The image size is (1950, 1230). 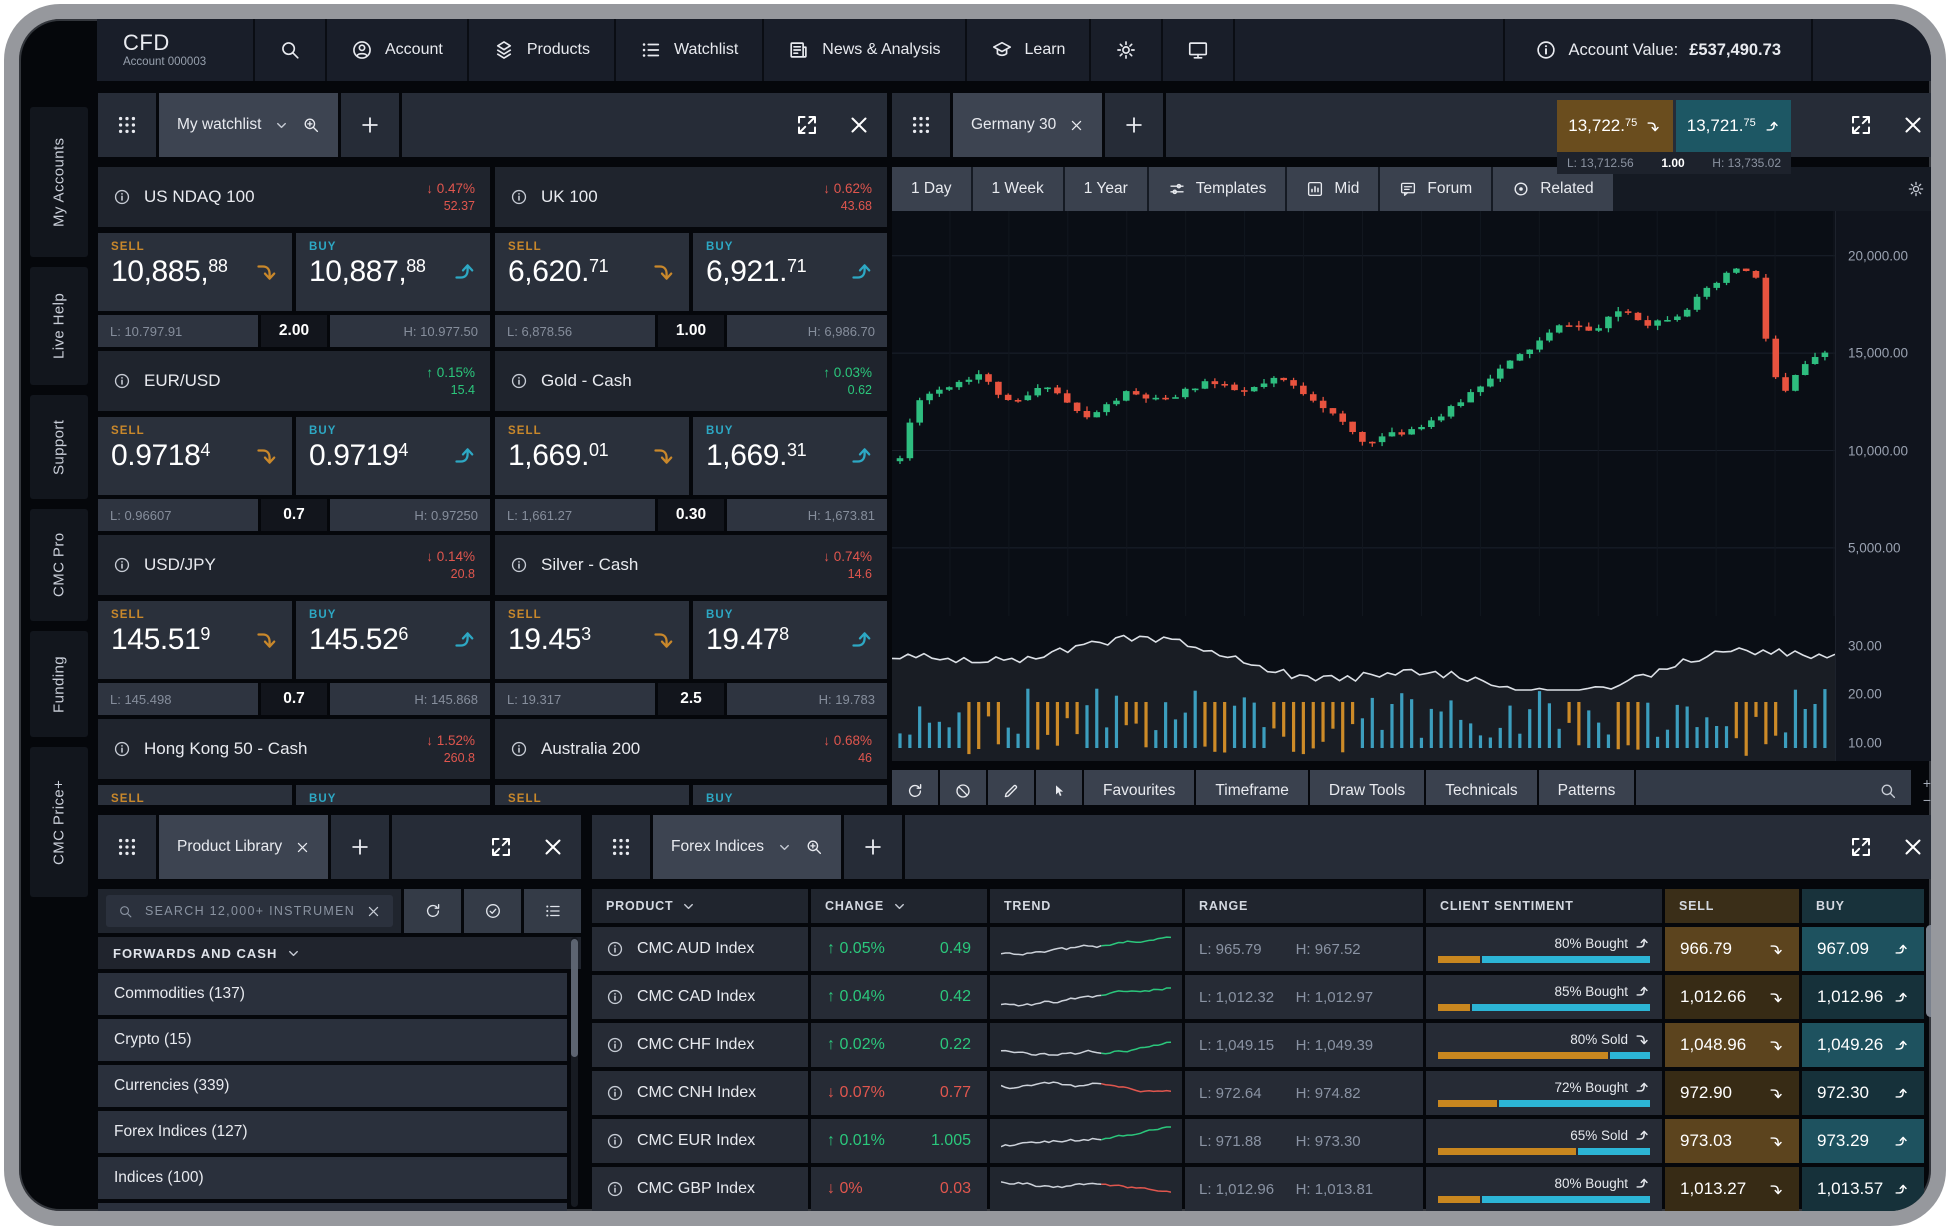 I want to click on buy-button: 1,012.96, so click(x=1863, y=997).